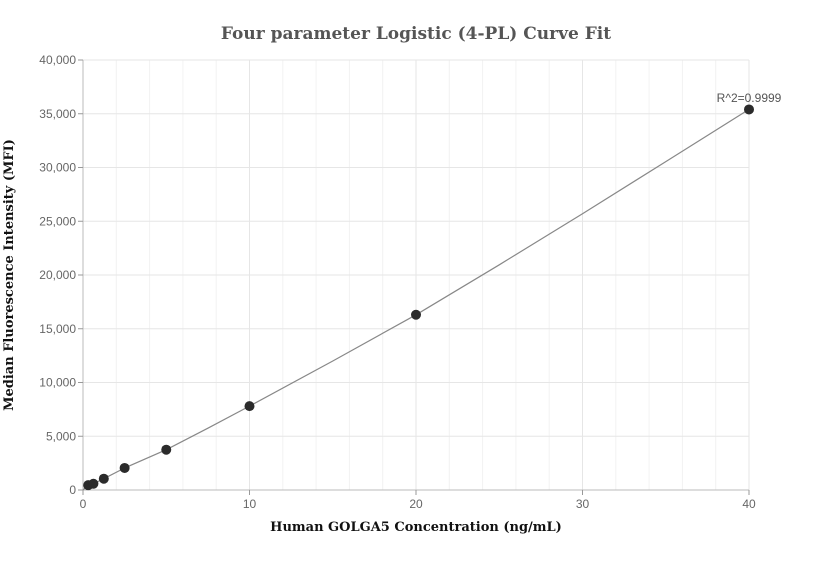  Describe the element at coordinates (9, 275) in the screenshot. I see `y-axis-title: Median Fluorescence Intensity (MFI)` at that location.